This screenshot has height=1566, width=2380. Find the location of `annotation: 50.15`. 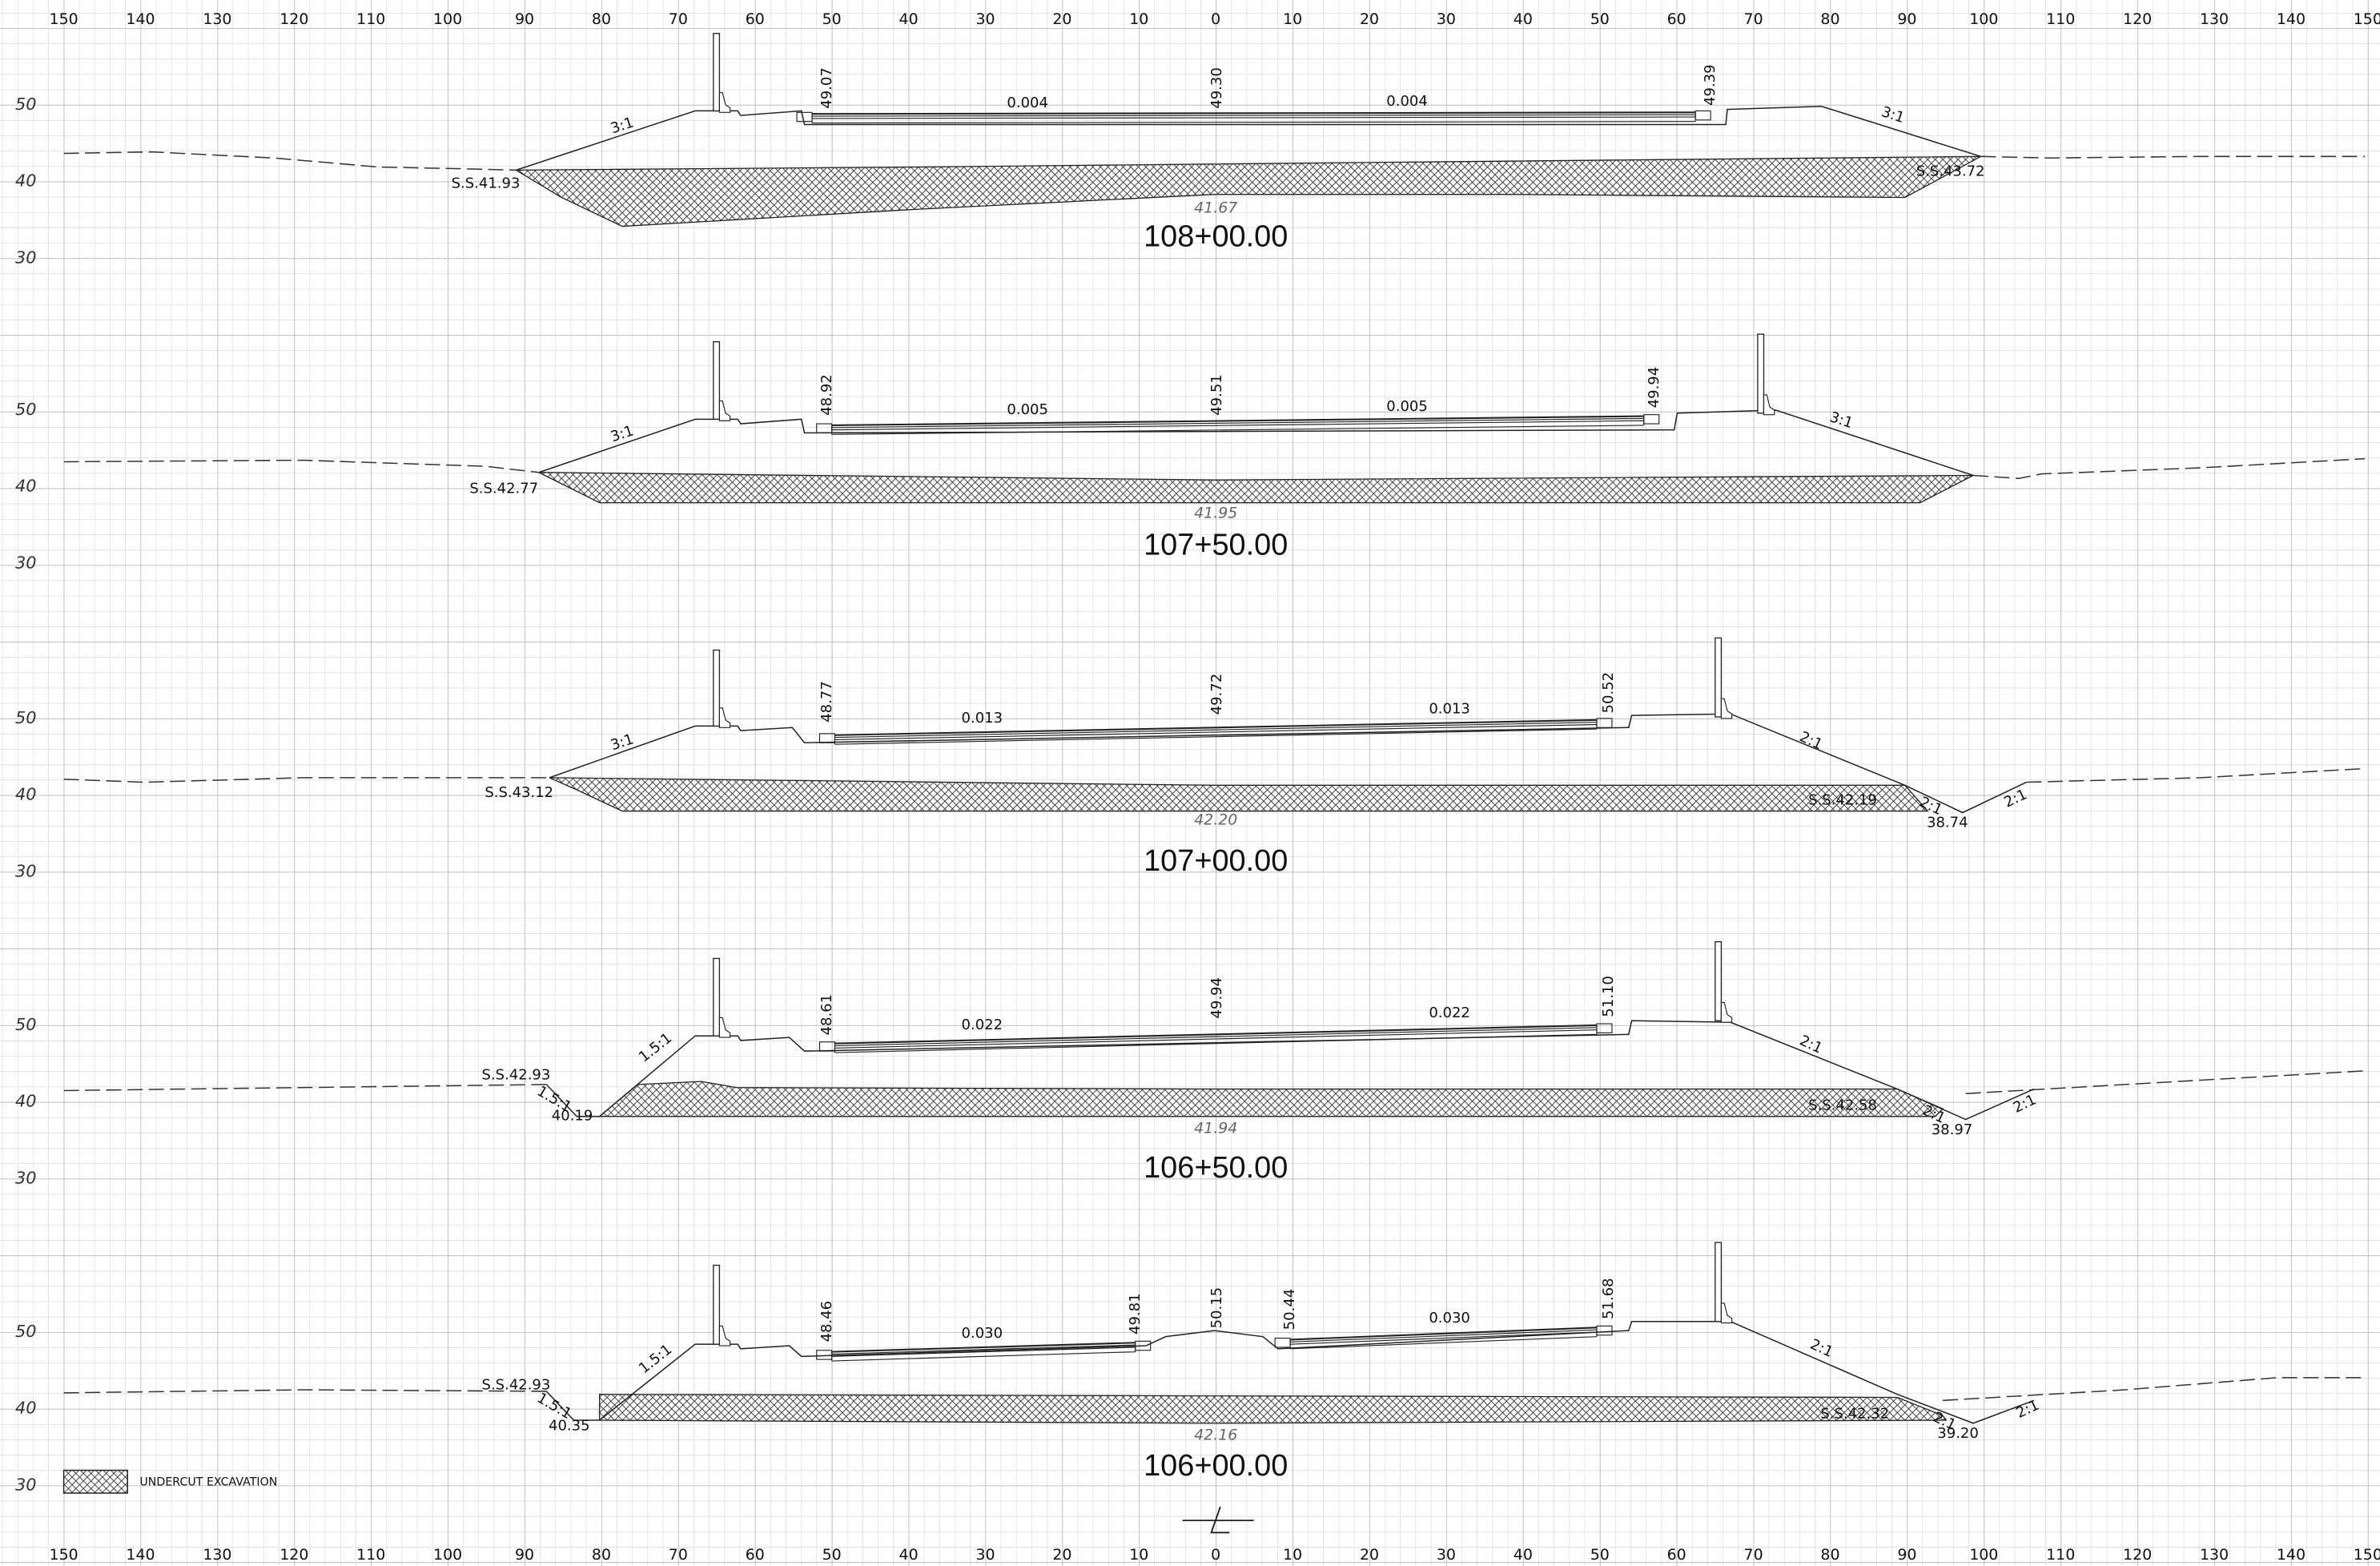

annotation: 50.15 is located at coordinates (1216, 1308).